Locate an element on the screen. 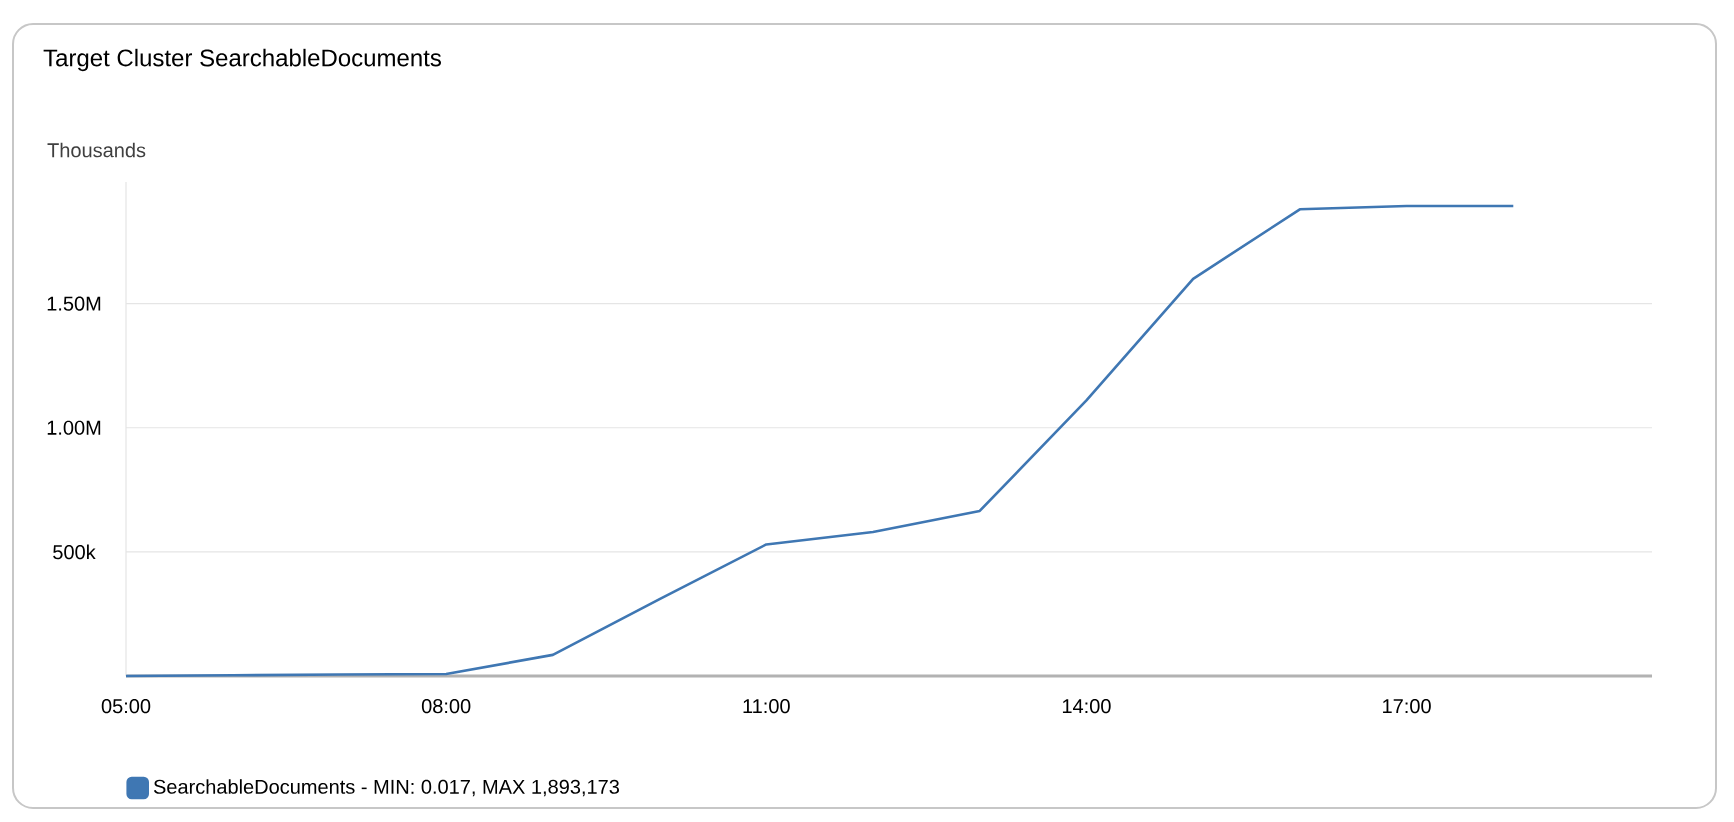 This screenshot has height=822, width=1734. x-tick-label: 17:00 is located at coordinates (1407, 706).